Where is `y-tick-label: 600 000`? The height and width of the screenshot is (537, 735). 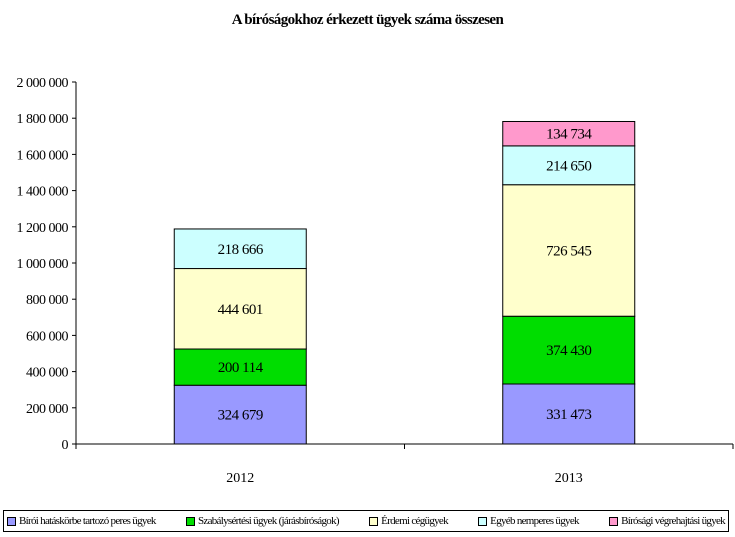
y-tick-label: 600 000 is located at coordinates (47, 336).